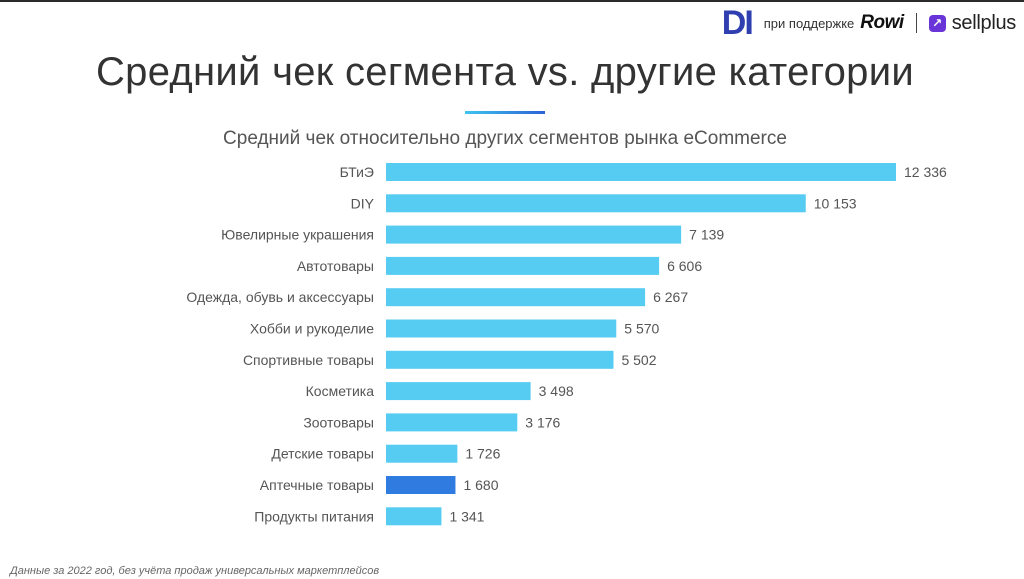 Image resolution: width=1024 pixels, height=579 pixels. Describe the element at coordinates (280, 297) in the screenshot. I see `category-label: Одежда, обувь и аксессуары` at that location.